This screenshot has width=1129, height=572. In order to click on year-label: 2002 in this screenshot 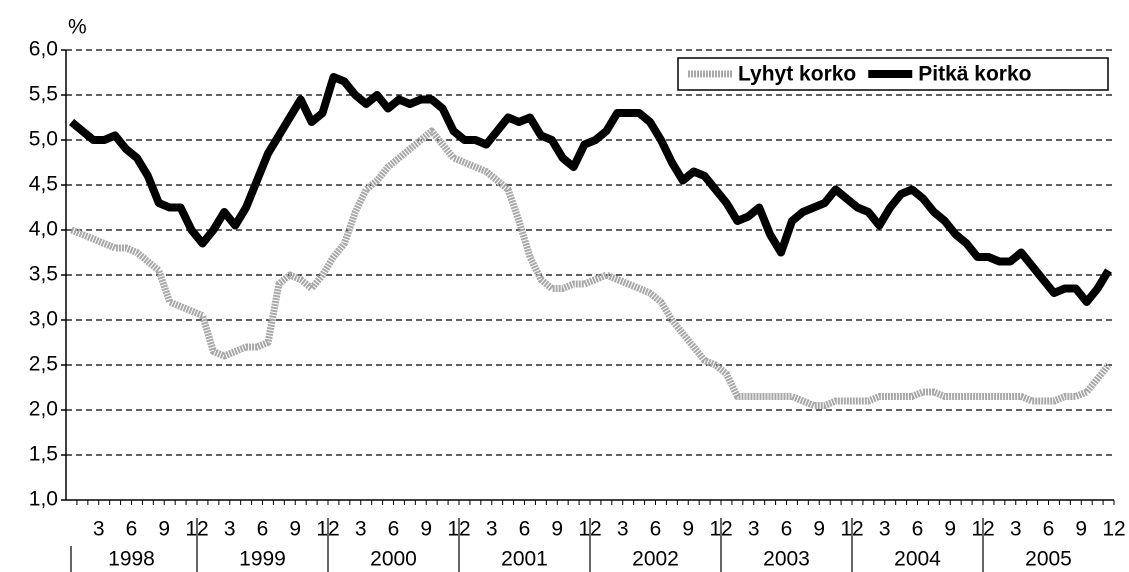, I will do `click(655, 559)`.